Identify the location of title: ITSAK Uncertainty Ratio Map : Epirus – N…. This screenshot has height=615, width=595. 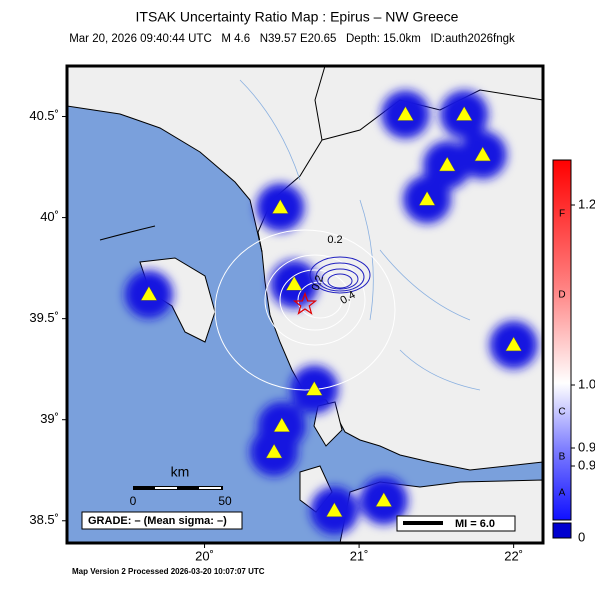
(297, 17).